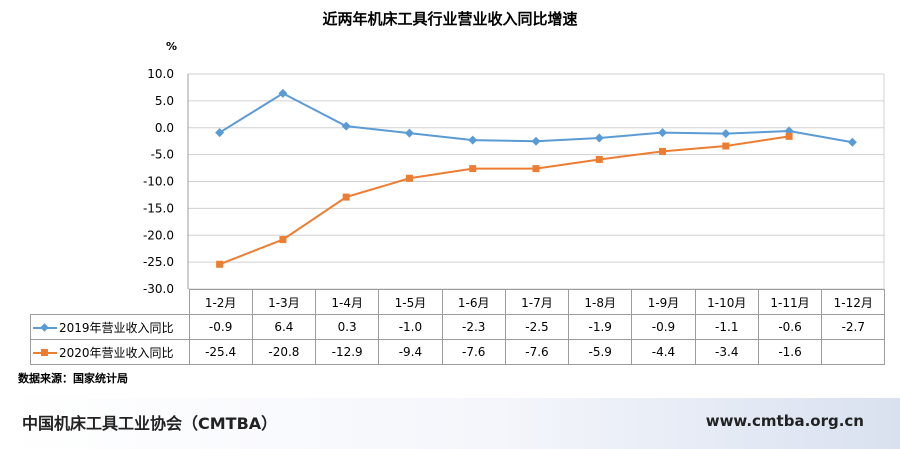  I want to click on data-value-cell: -12.9, so click(347, 352).